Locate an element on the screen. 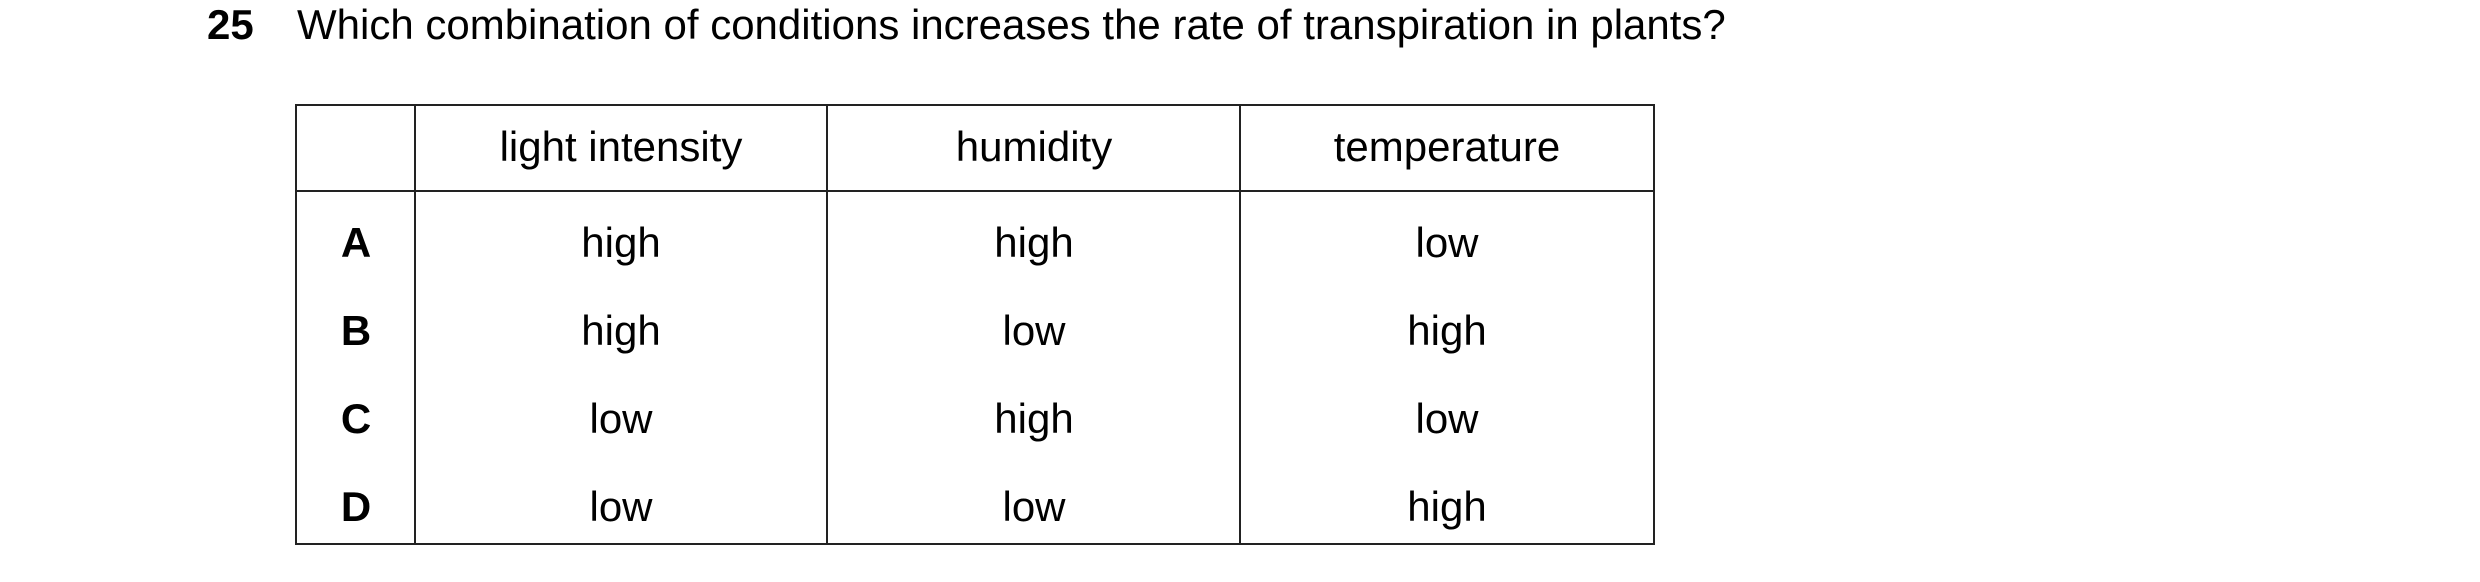 The image size is (2480, 582). option-letter: C is located at coordinates (356, 418).